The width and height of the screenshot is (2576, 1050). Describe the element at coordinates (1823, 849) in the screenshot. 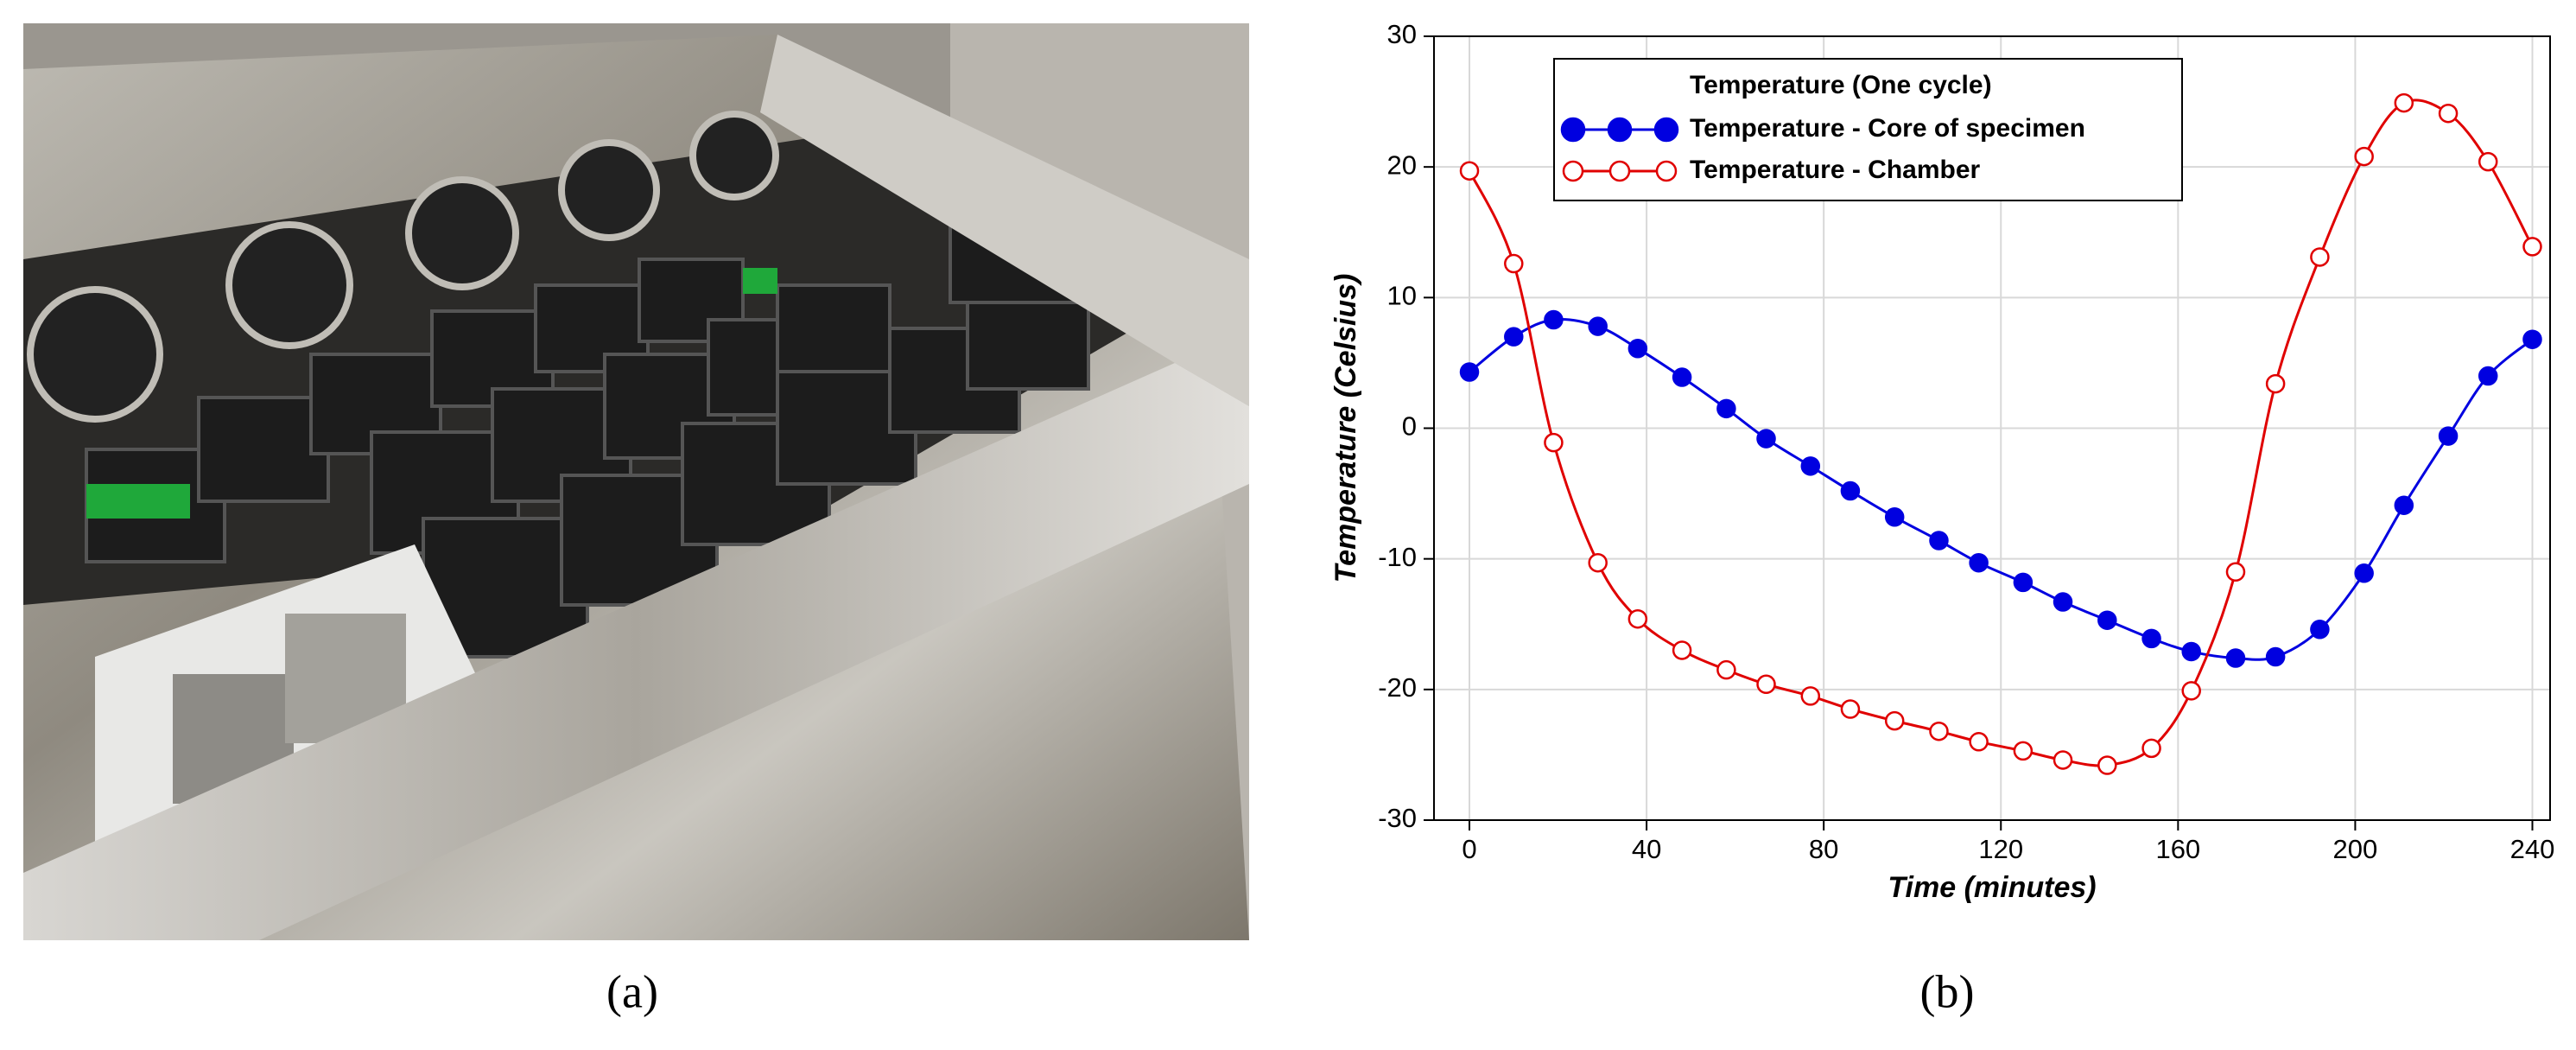

I see `x-tick-label: 80` at that location.